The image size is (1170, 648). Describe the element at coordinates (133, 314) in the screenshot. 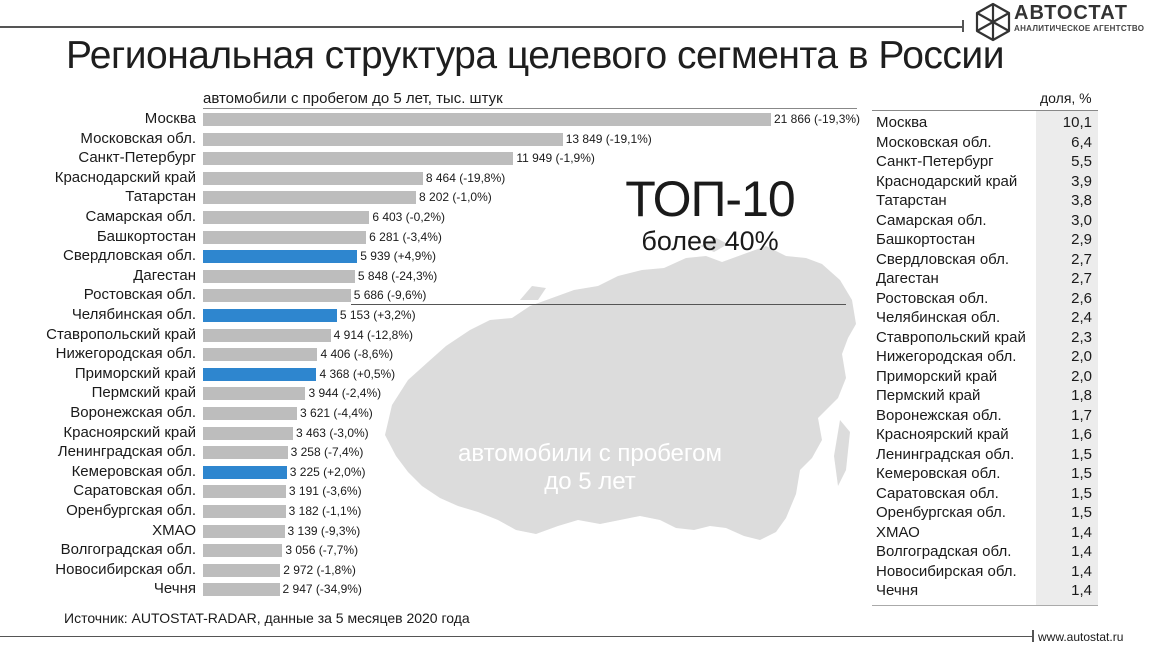

I see `category-label: Челябинская обл.` at that location.